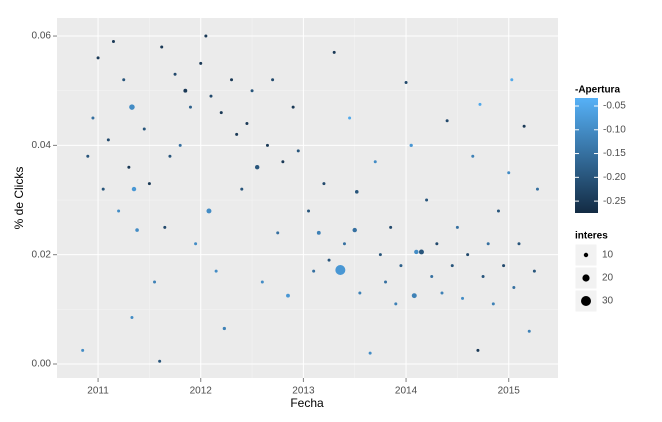 The width and height of the screenshot is (662, 422). What do you see at coordinates (42, 36) in the screenshot?
I see `y-tick-label: 0.06` at bounding box center [42, 36].